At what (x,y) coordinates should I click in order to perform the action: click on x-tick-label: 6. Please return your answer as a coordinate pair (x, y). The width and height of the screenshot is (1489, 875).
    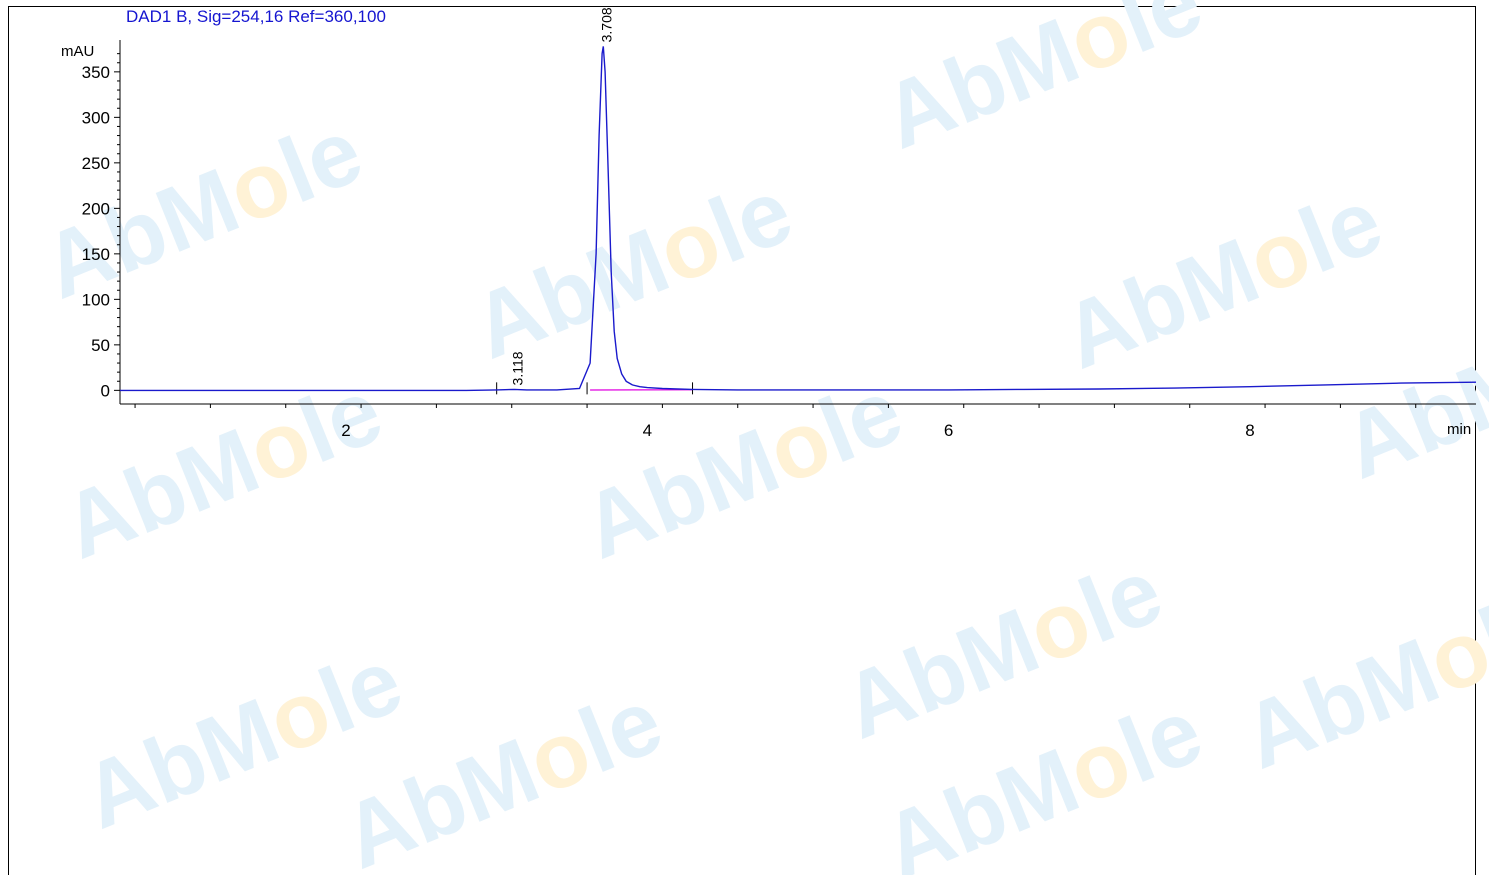
    Looking at the image, I should click on (948, 430).